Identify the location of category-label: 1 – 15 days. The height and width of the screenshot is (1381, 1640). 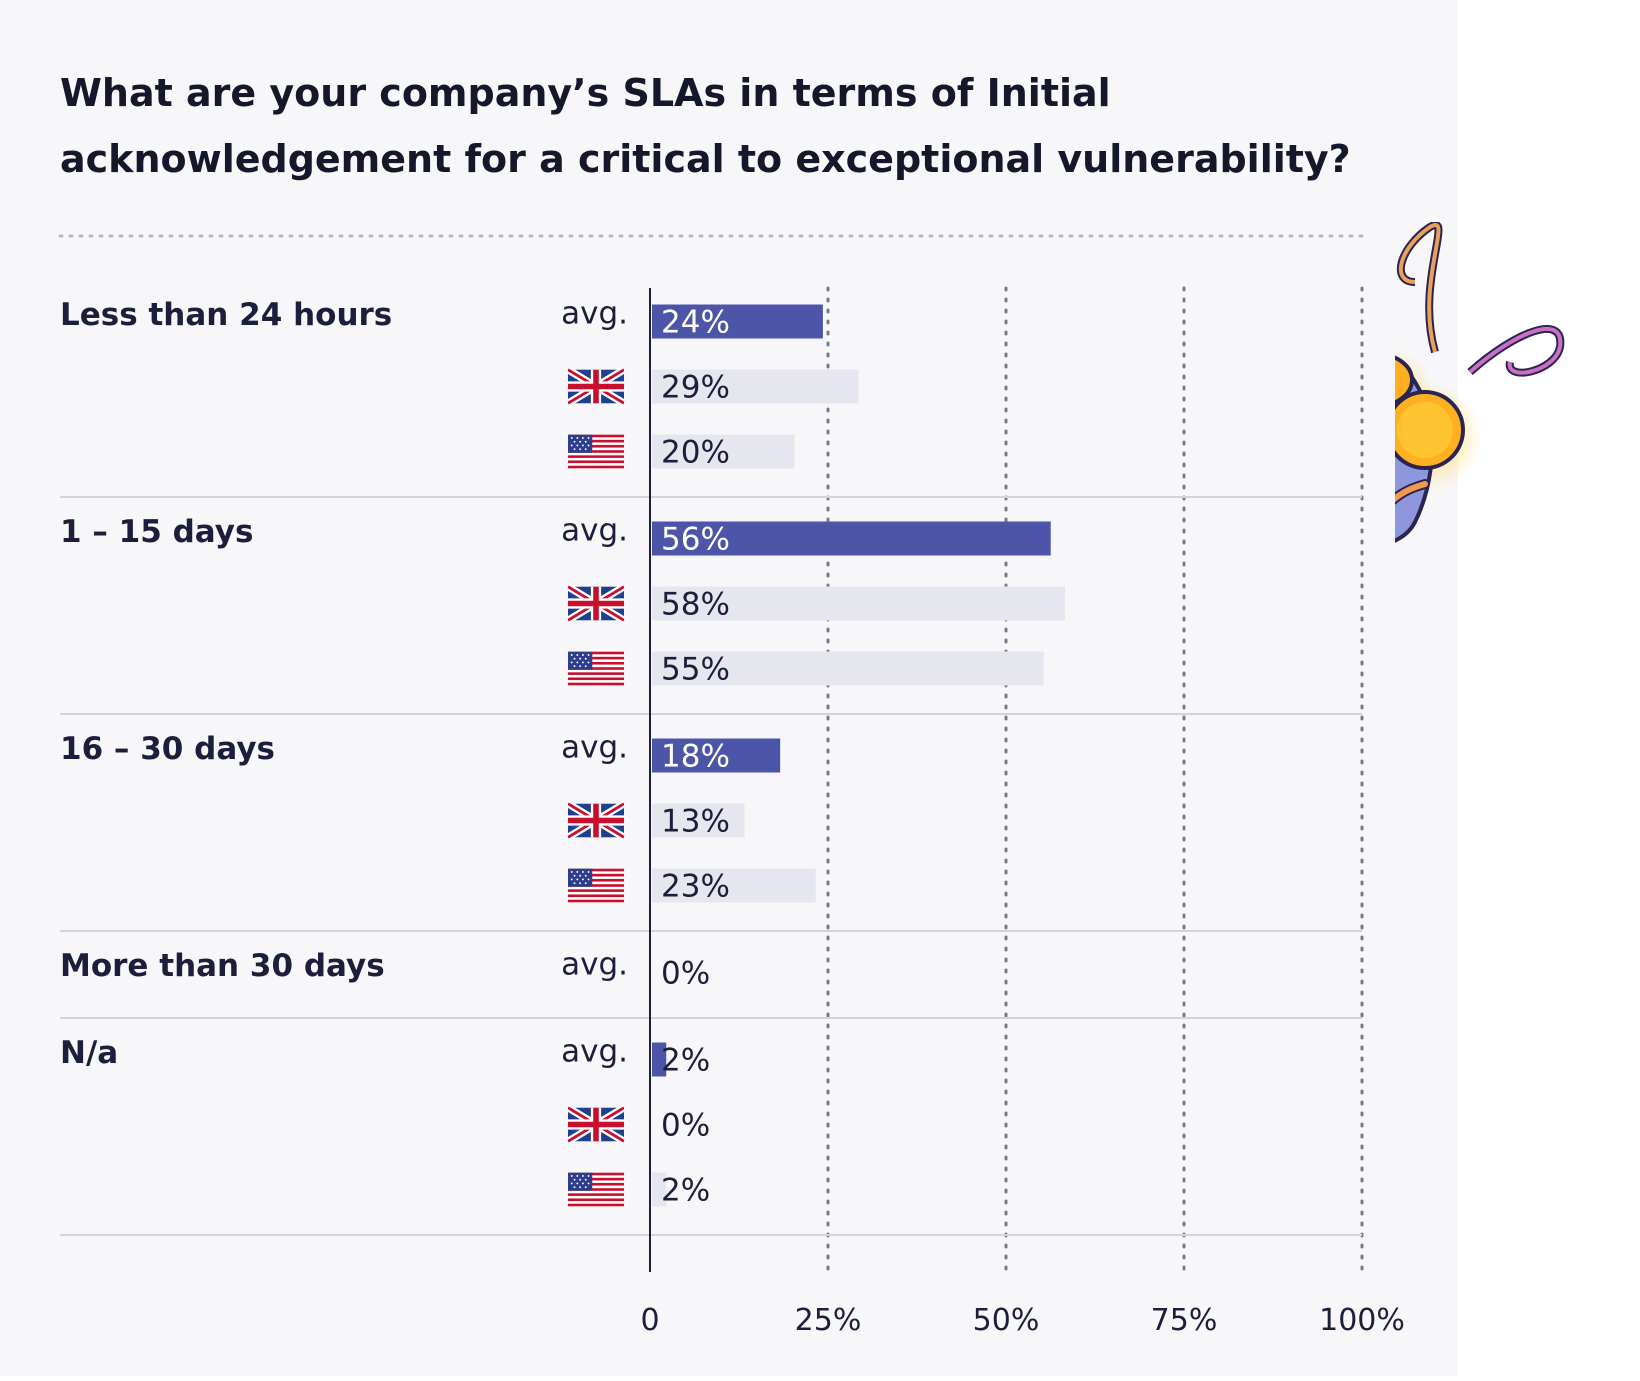
(156, 532).